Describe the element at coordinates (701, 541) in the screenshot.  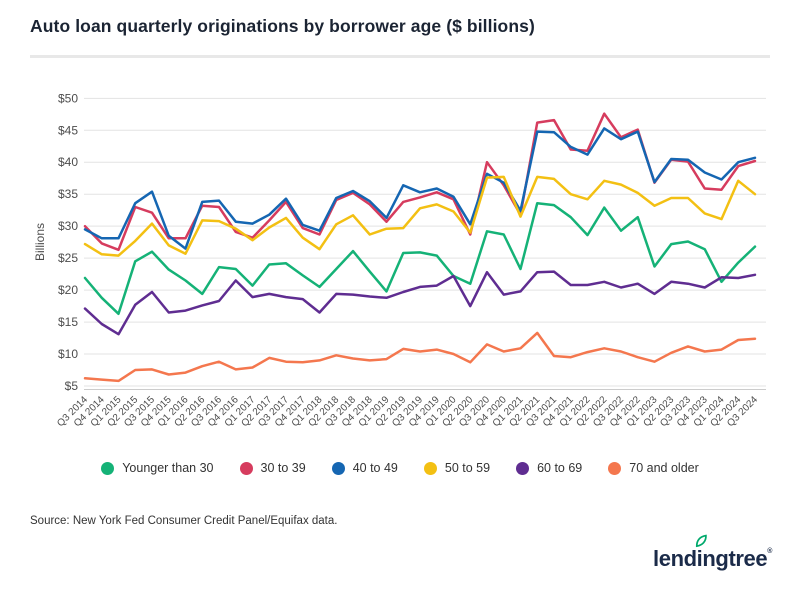
I see `leaf-icon` at that location.